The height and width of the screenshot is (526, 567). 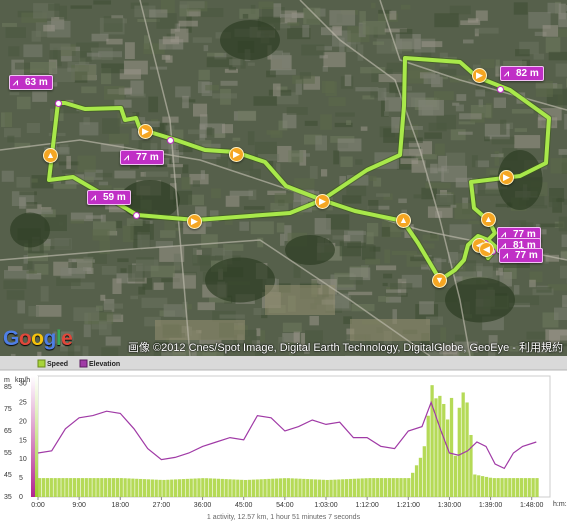 What do you see at coordinates (23, 402) in the screenshot?
I see `speed-tick-label: 25` at bounding box center [23, 402].